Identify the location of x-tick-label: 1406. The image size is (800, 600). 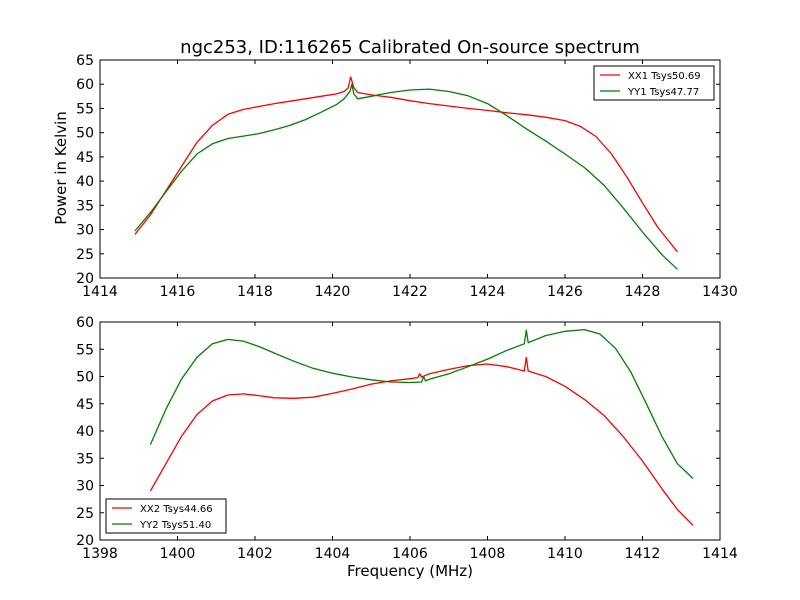
(410, 554).